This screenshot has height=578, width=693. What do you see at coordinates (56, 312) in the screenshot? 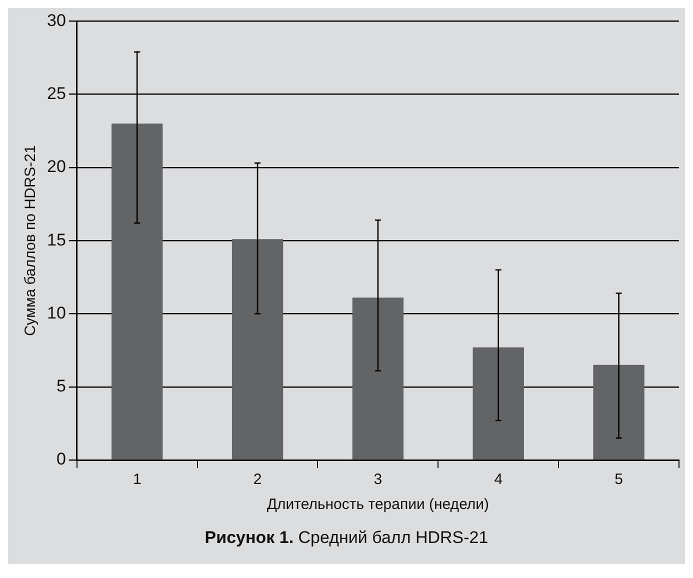
I see `y-tick-label: 10` at bounding box center [56, 312].